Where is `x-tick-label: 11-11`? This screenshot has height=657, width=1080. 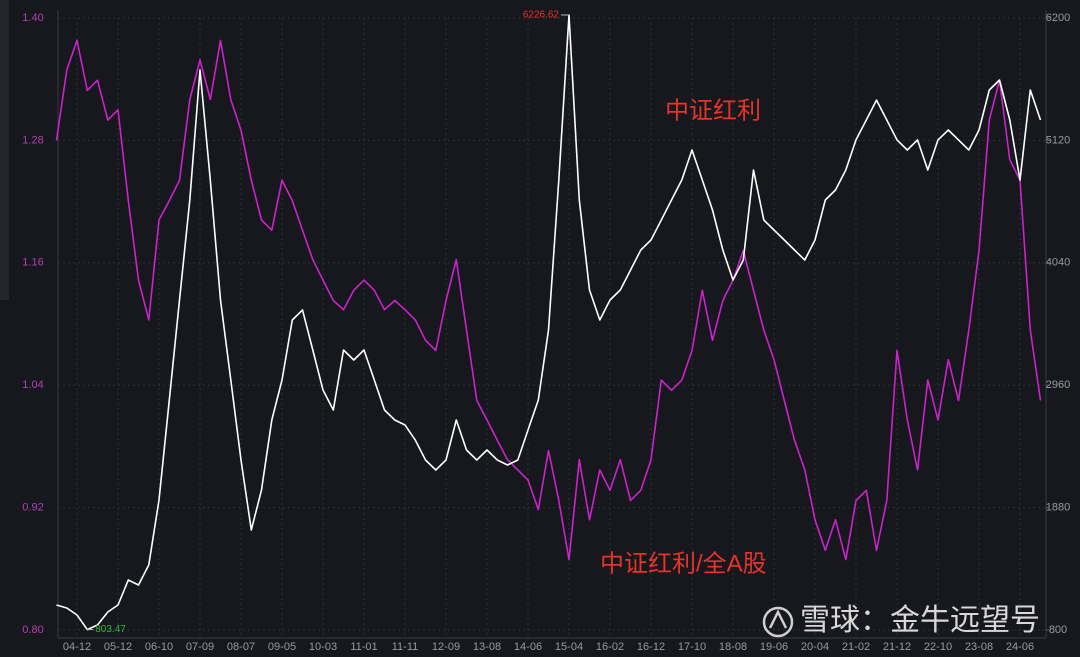 x-tick-label: 11-11 is located at coordinates (405, 647).